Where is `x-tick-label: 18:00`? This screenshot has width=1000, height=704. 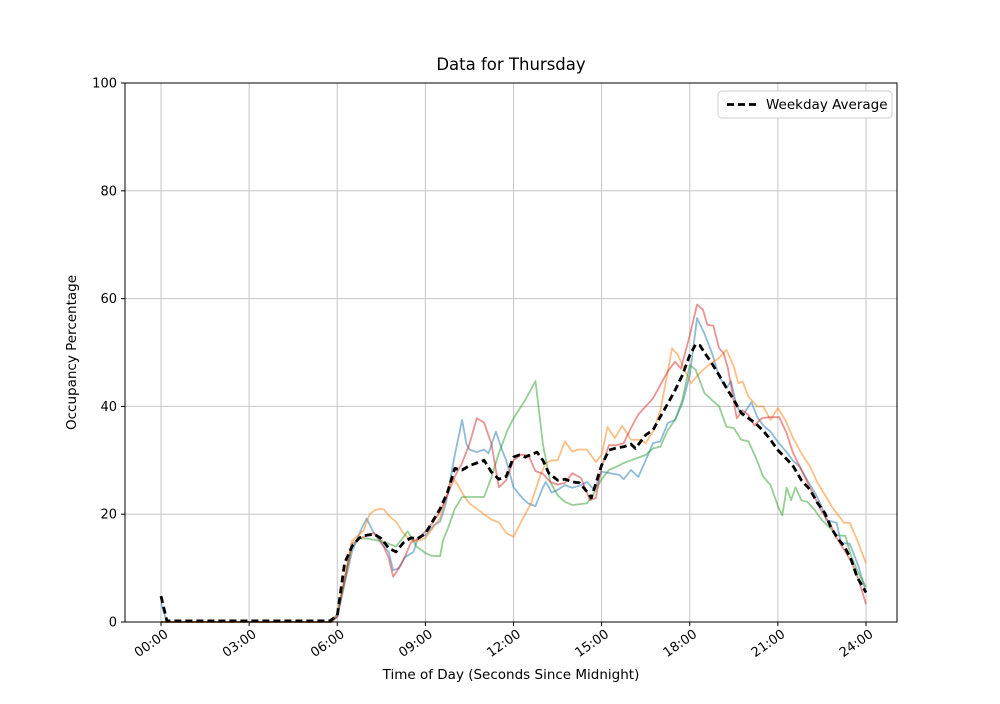 x-tick-label: 18:00 is located at coordinates (680, 644).